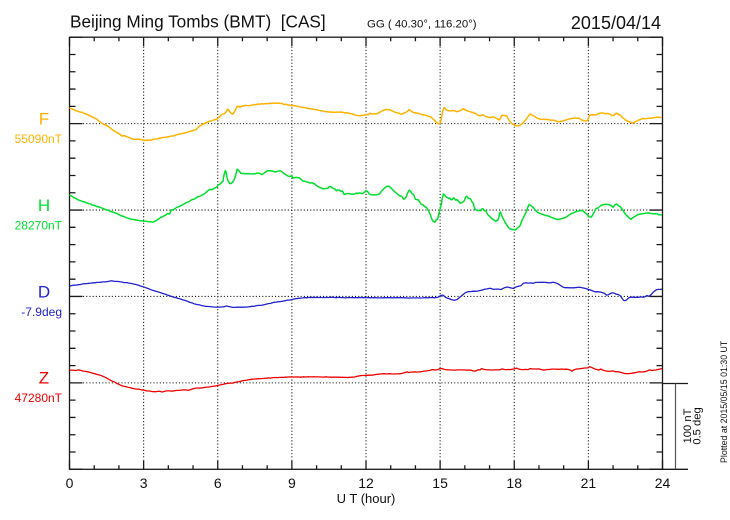 The width and height of the screenshot is (730, 520). What do you see at coordinates (514, 483) in the screenshot?
I see `svg-text: 18` at bounding box center [514, 483].